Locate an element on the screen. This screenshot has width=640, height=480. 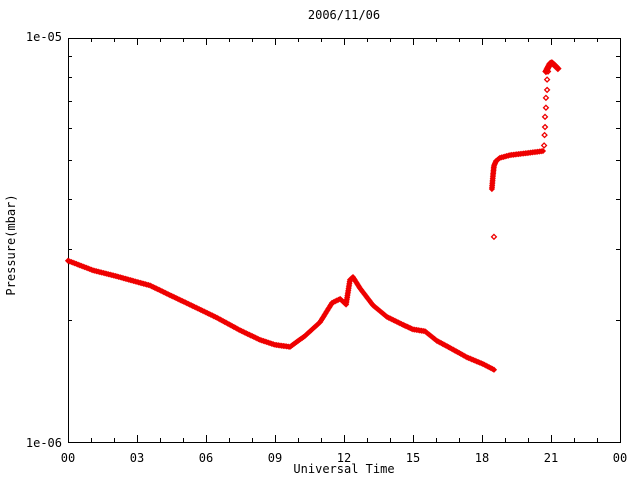
x-tick-label: 12 is located at coordinates (344, 458).